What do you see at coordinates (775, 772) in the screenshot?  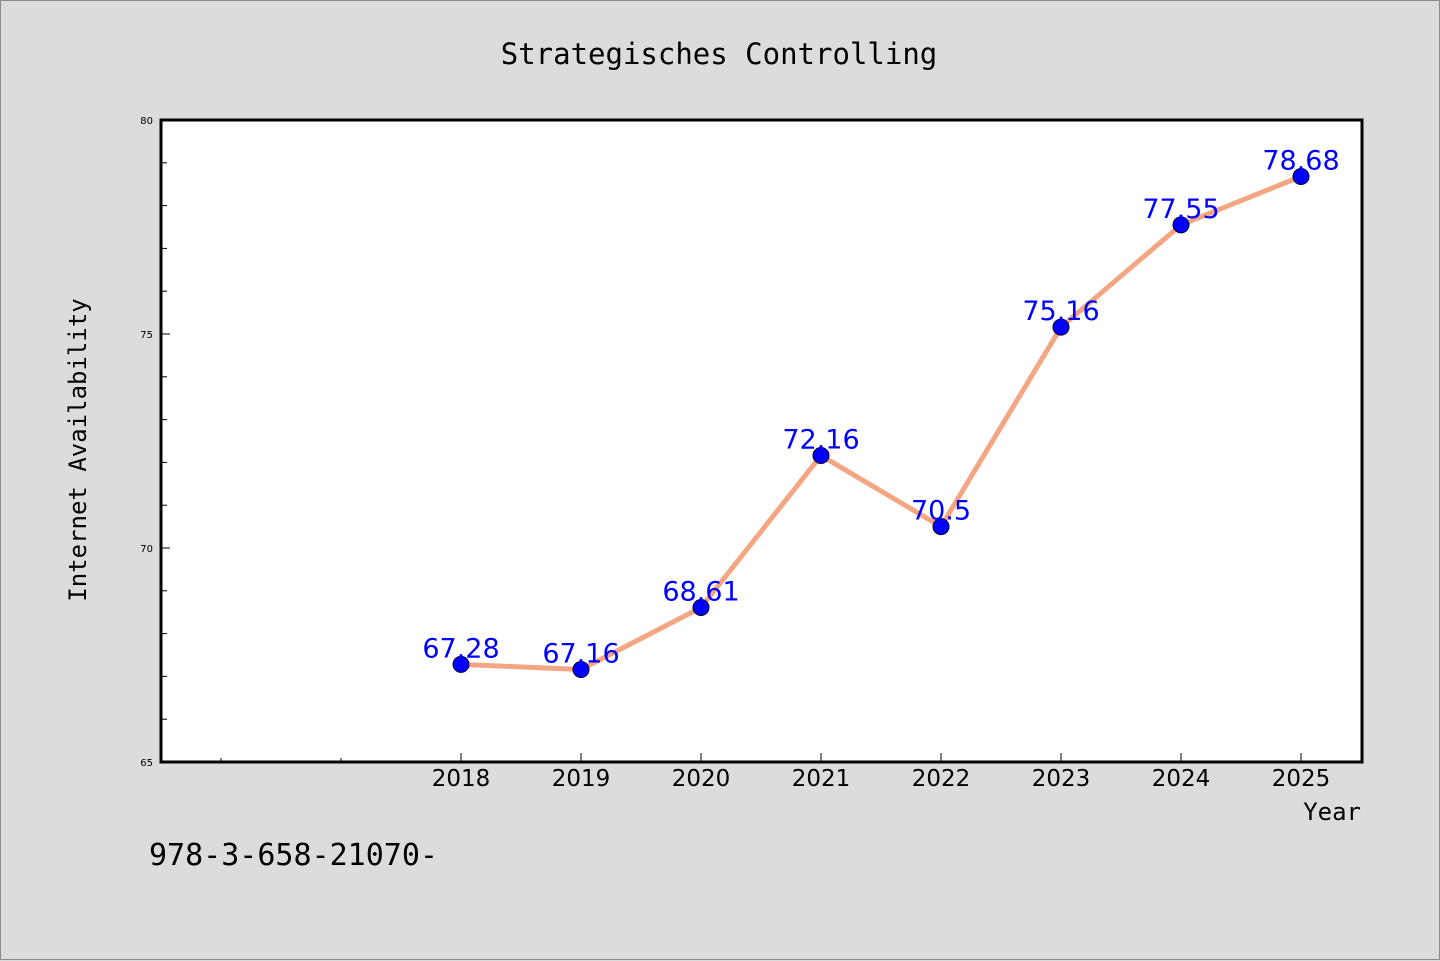 I see `x-axis: 2018 2019 2020 2021 2022 2023 2024 2025` at bounding box center [775, 772].